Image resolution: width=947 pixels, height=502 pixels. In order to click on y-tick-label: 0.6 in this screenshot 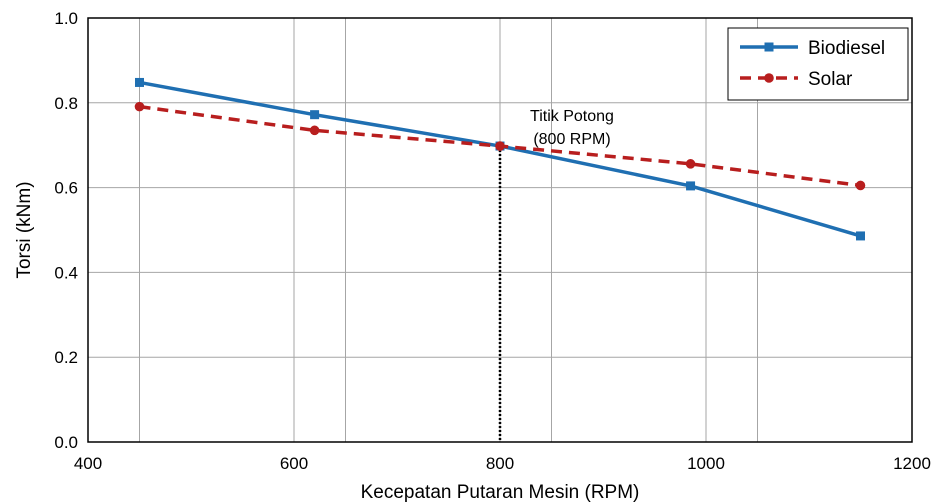, I will do `click(66, 188)`.